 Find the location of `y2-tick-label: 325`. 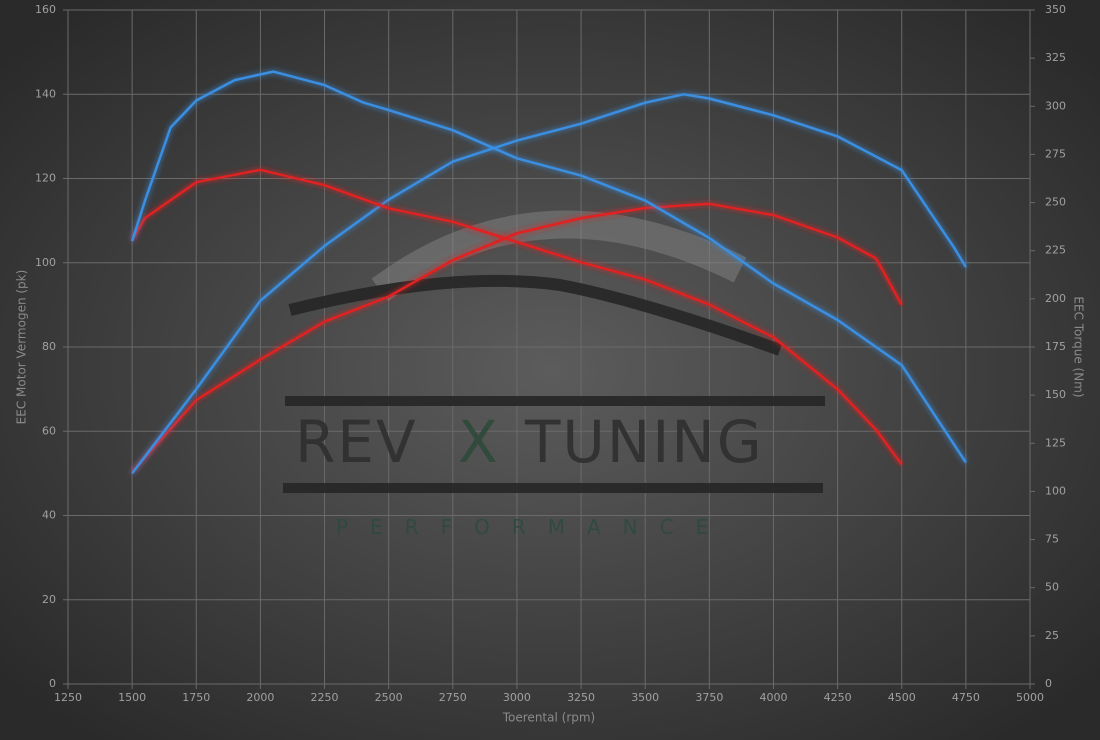

y2-tick-label: 325 is located at coordinates (1055, 57).